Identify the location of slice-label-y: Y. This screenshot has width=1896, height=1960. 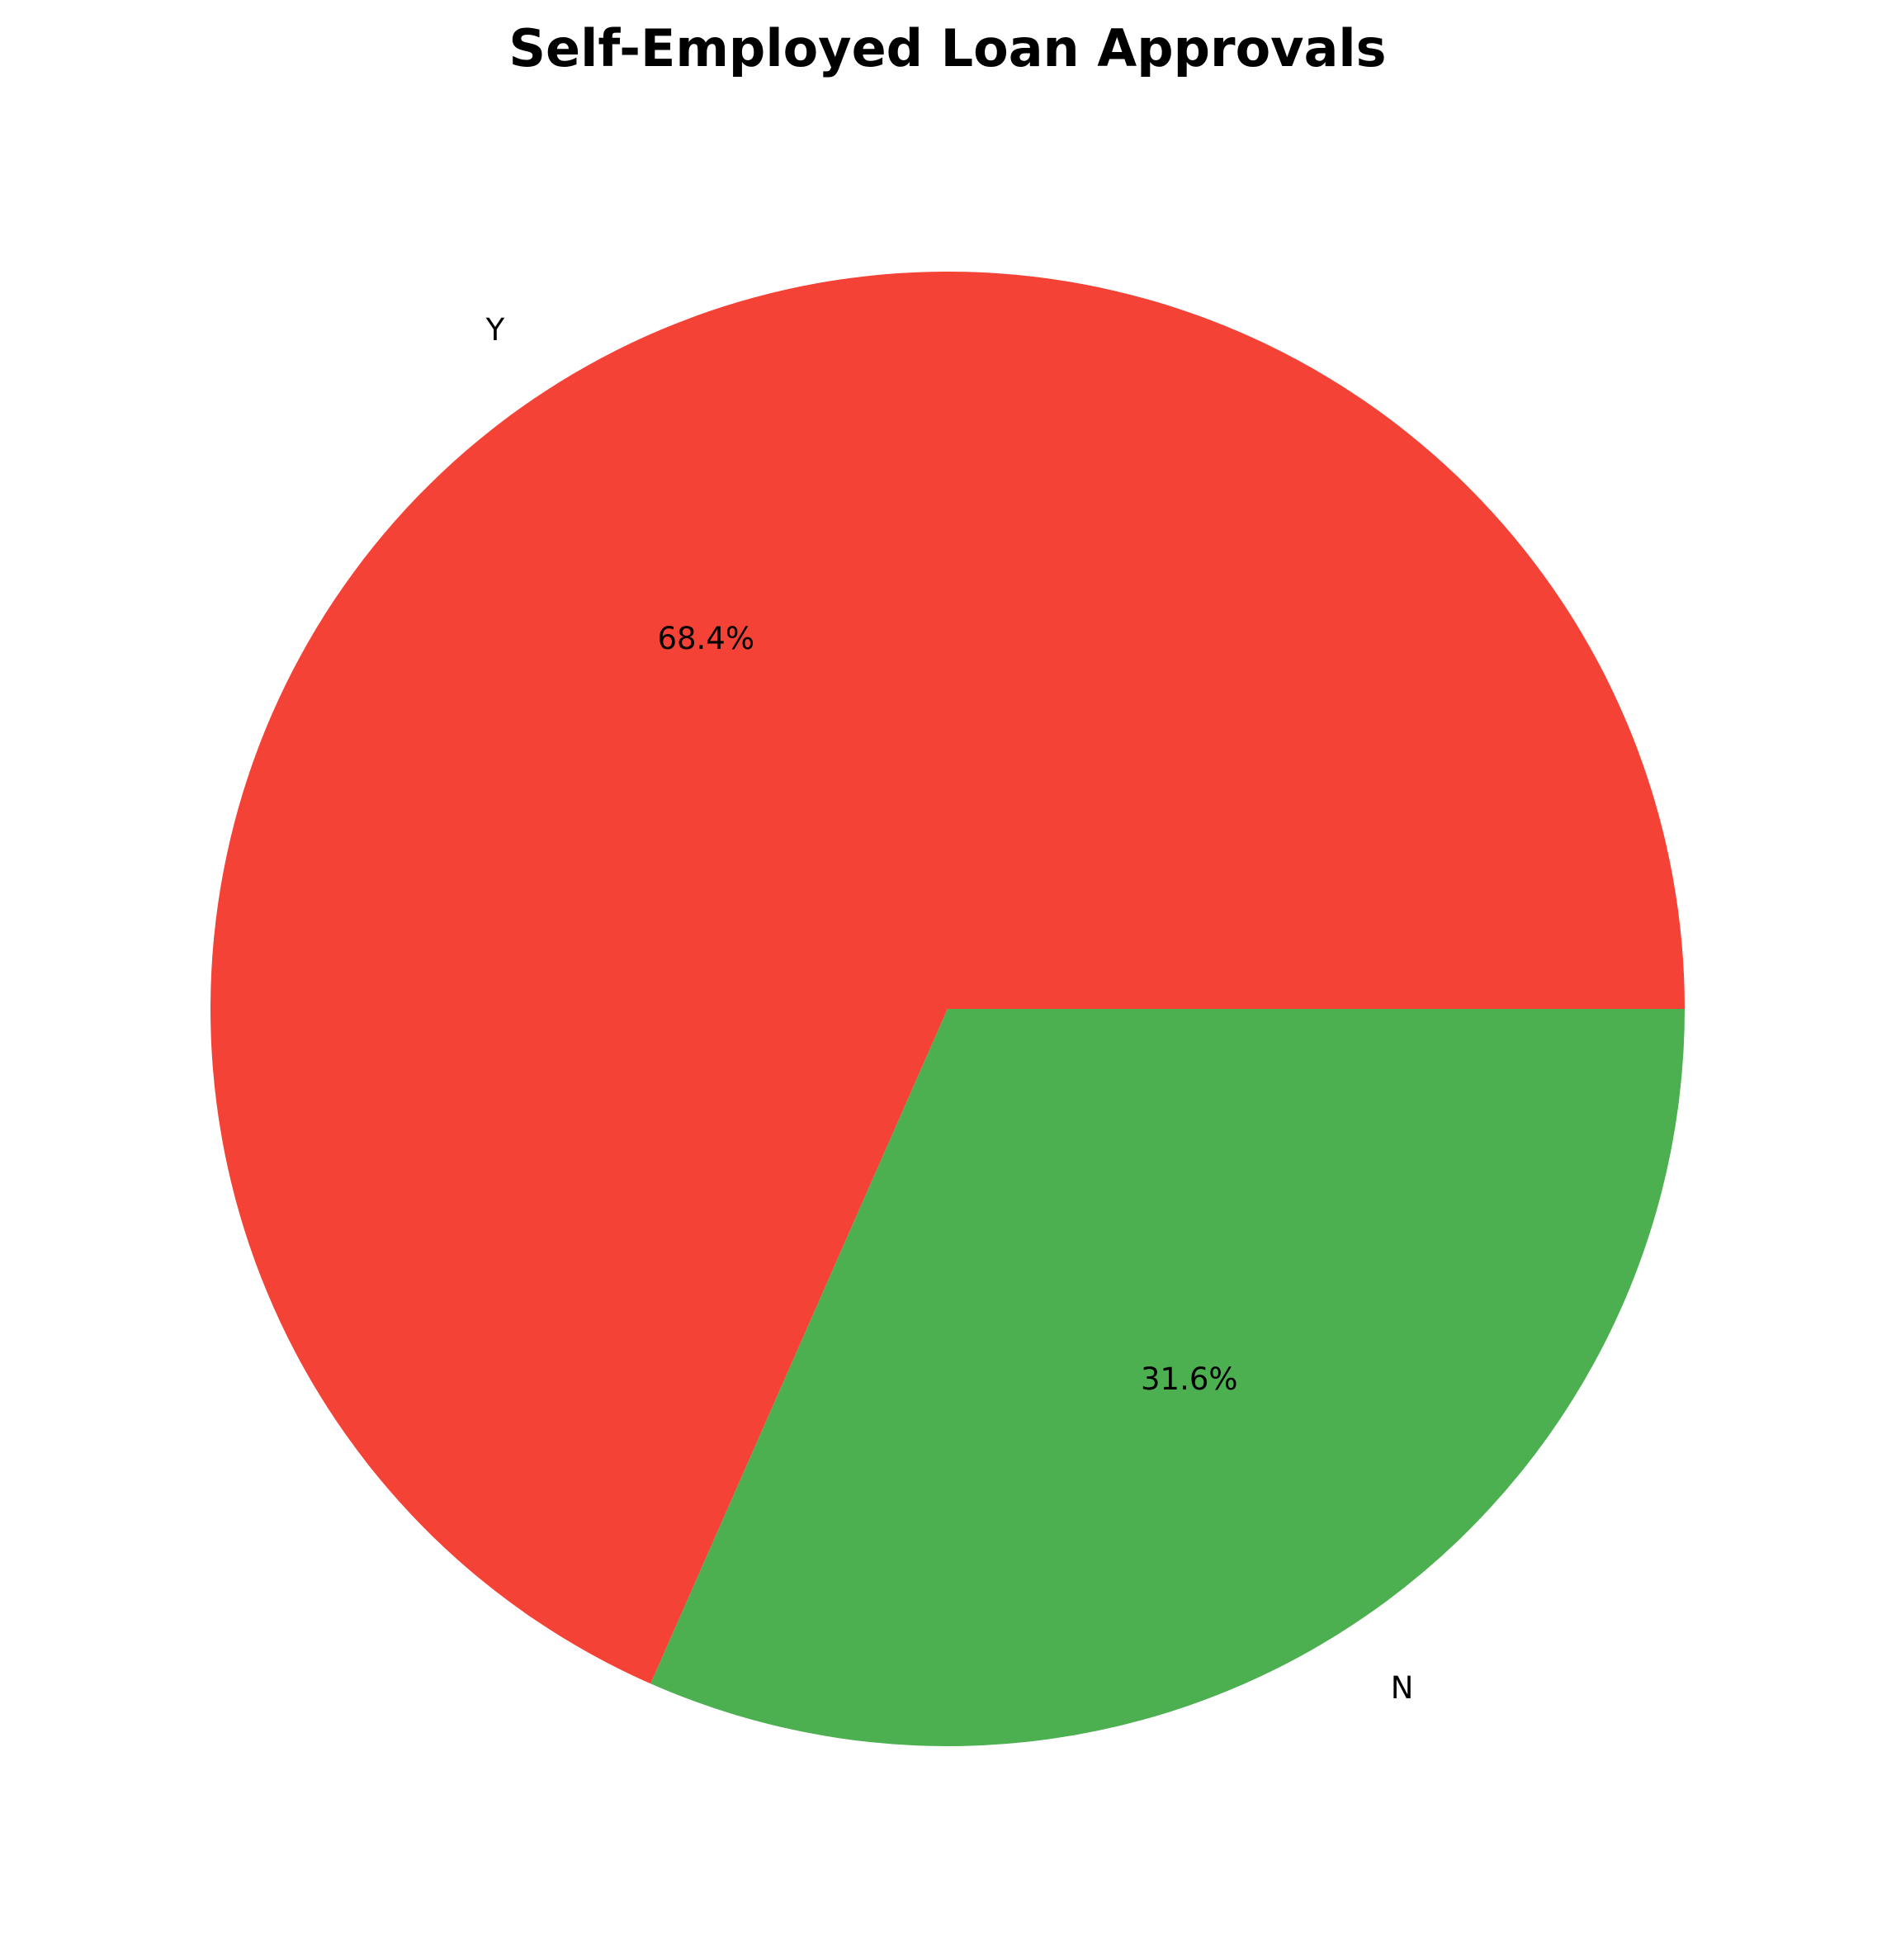
(495, 330).